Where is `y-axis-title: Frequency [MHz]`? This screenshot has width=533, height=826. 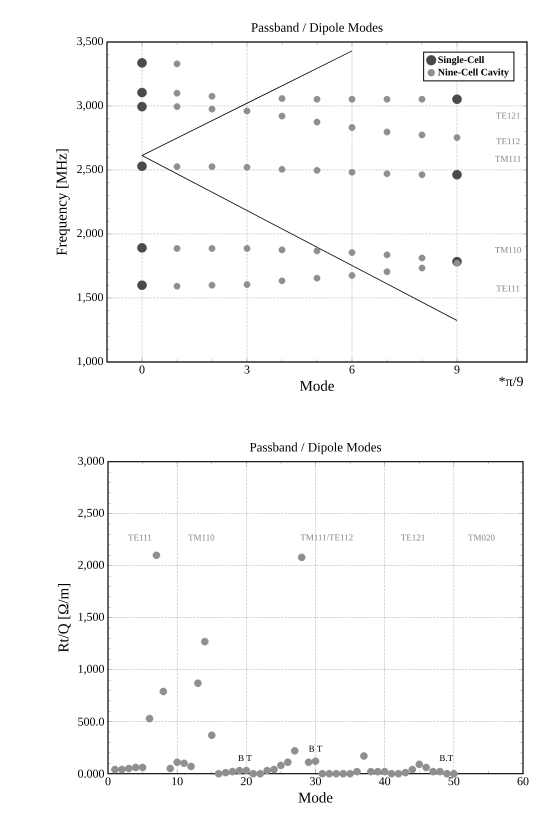 y-axis-title: Frequency [MHz] is located at coordinates (63, 202).